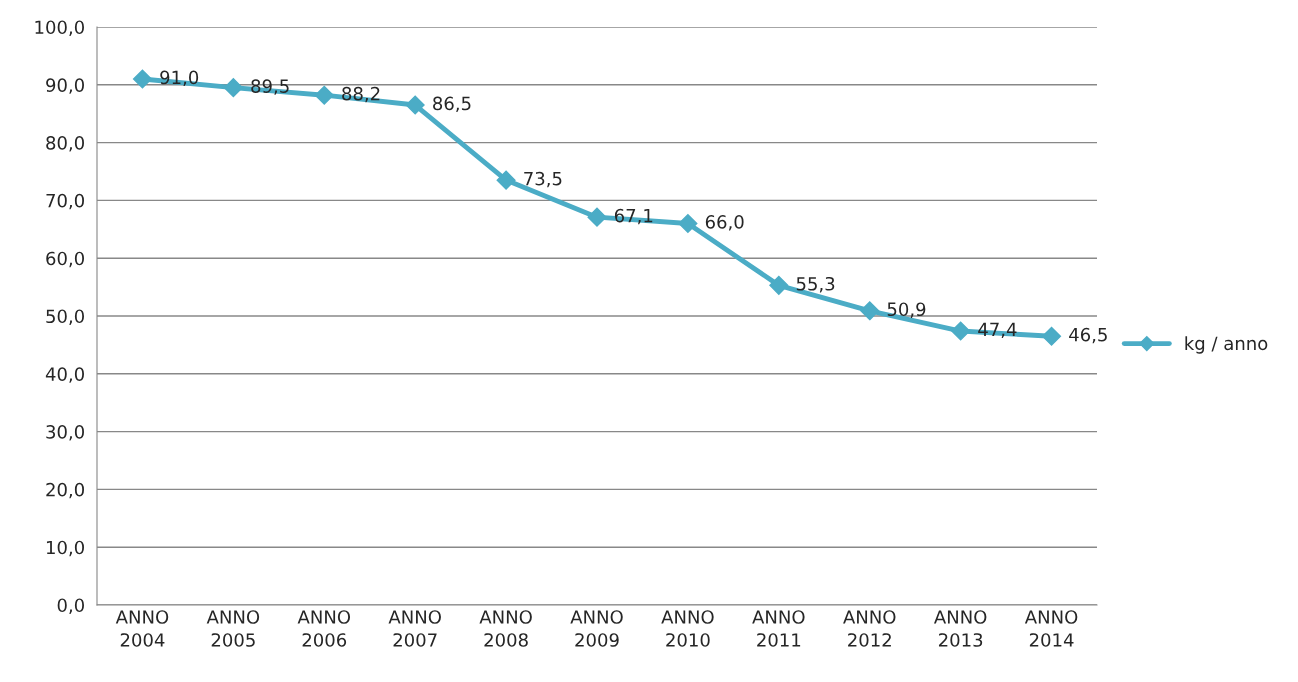 This screenshot has height=682, width=1298. Describe the element at coordinates (596, 628) in the screenshot. I see `x-tick-label: ANNO 2009` at that location.